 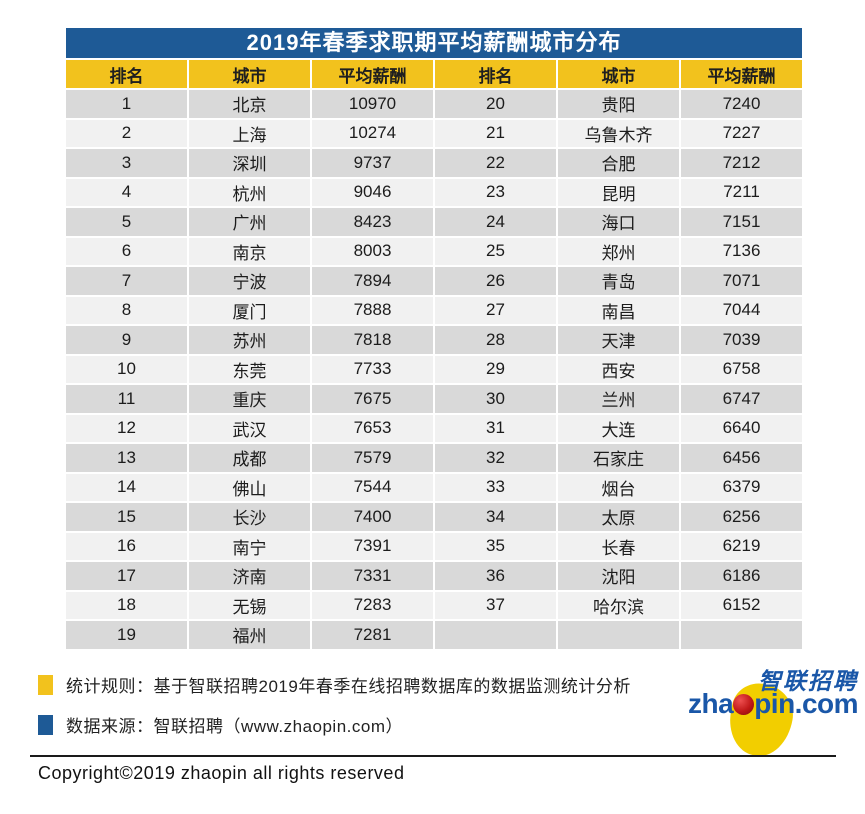 What do you see at coordinates (741, 635) in the screenshot?
I see `salary-cell` at bounding box center [741, 635].